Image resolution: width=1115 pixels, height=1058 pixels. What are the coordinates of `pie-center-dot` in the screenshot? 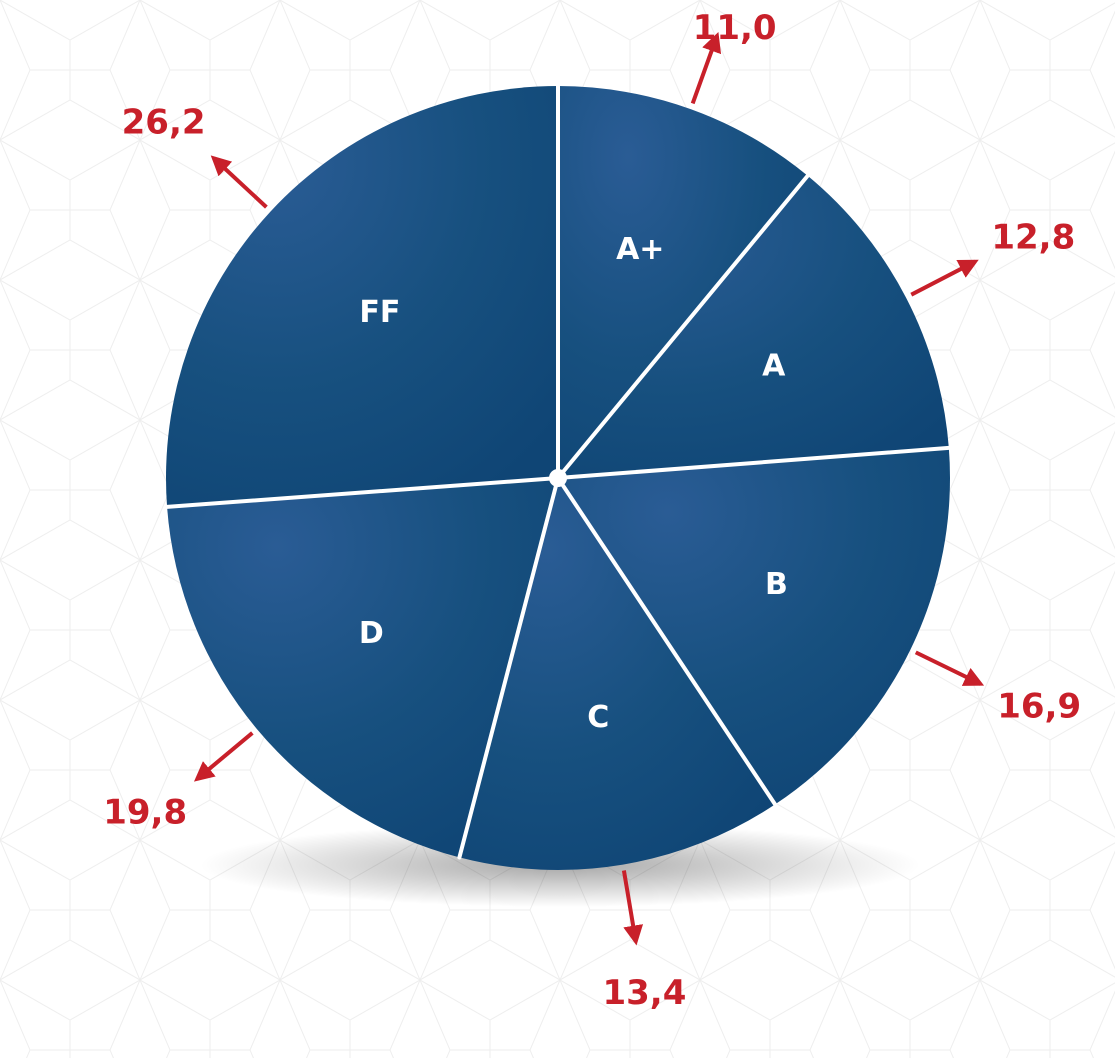 It's located at (558, 478).